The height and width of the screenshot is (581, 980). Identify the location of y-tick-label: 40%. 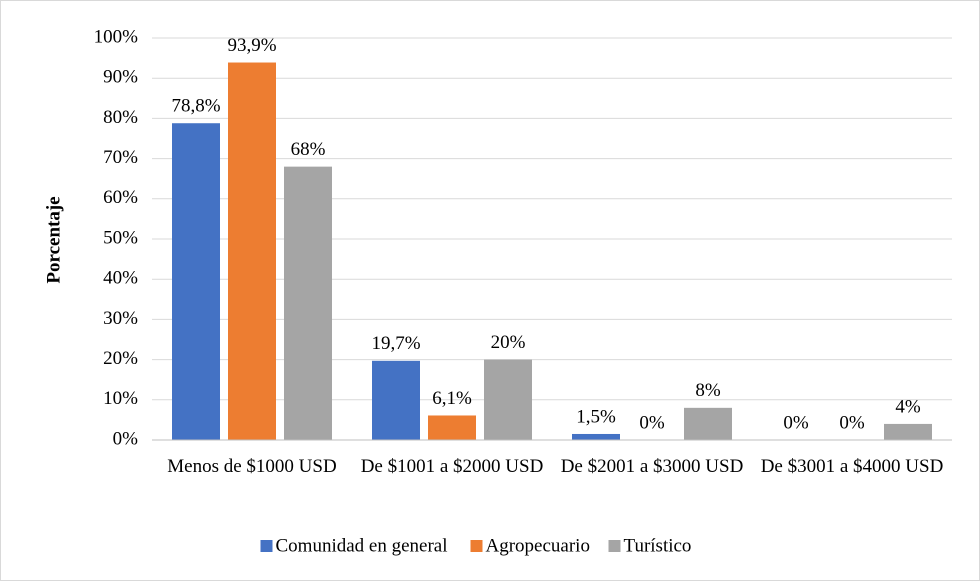
(120, 278).